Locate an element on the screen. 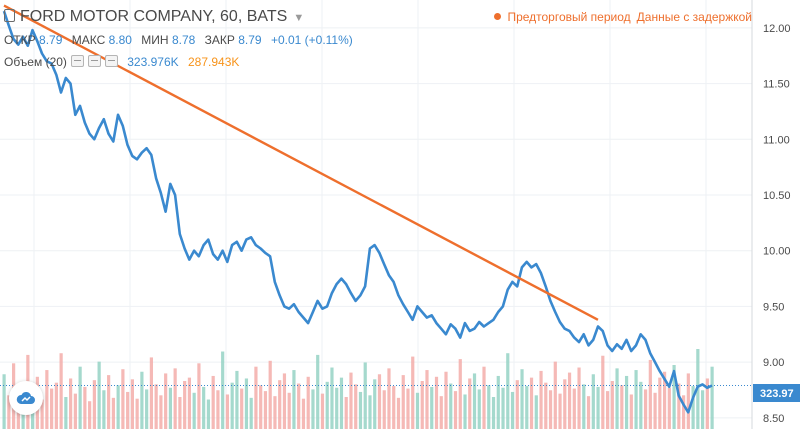 Image resolution: width=800 pixels, height=434 pixels. chart-title: FORD MOTOR COMPANY, 60, BATS ▼ is located at coordinates (154, 17).